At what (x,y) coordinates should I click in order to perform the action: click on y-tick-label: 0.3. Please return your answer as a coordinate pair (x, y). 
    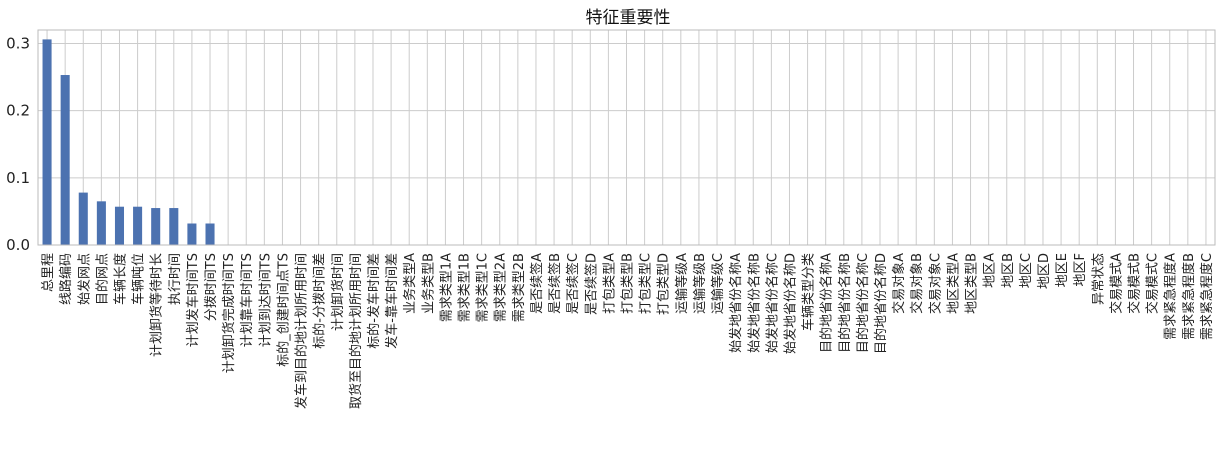
    Looking at the image, I should click on (18, 43).